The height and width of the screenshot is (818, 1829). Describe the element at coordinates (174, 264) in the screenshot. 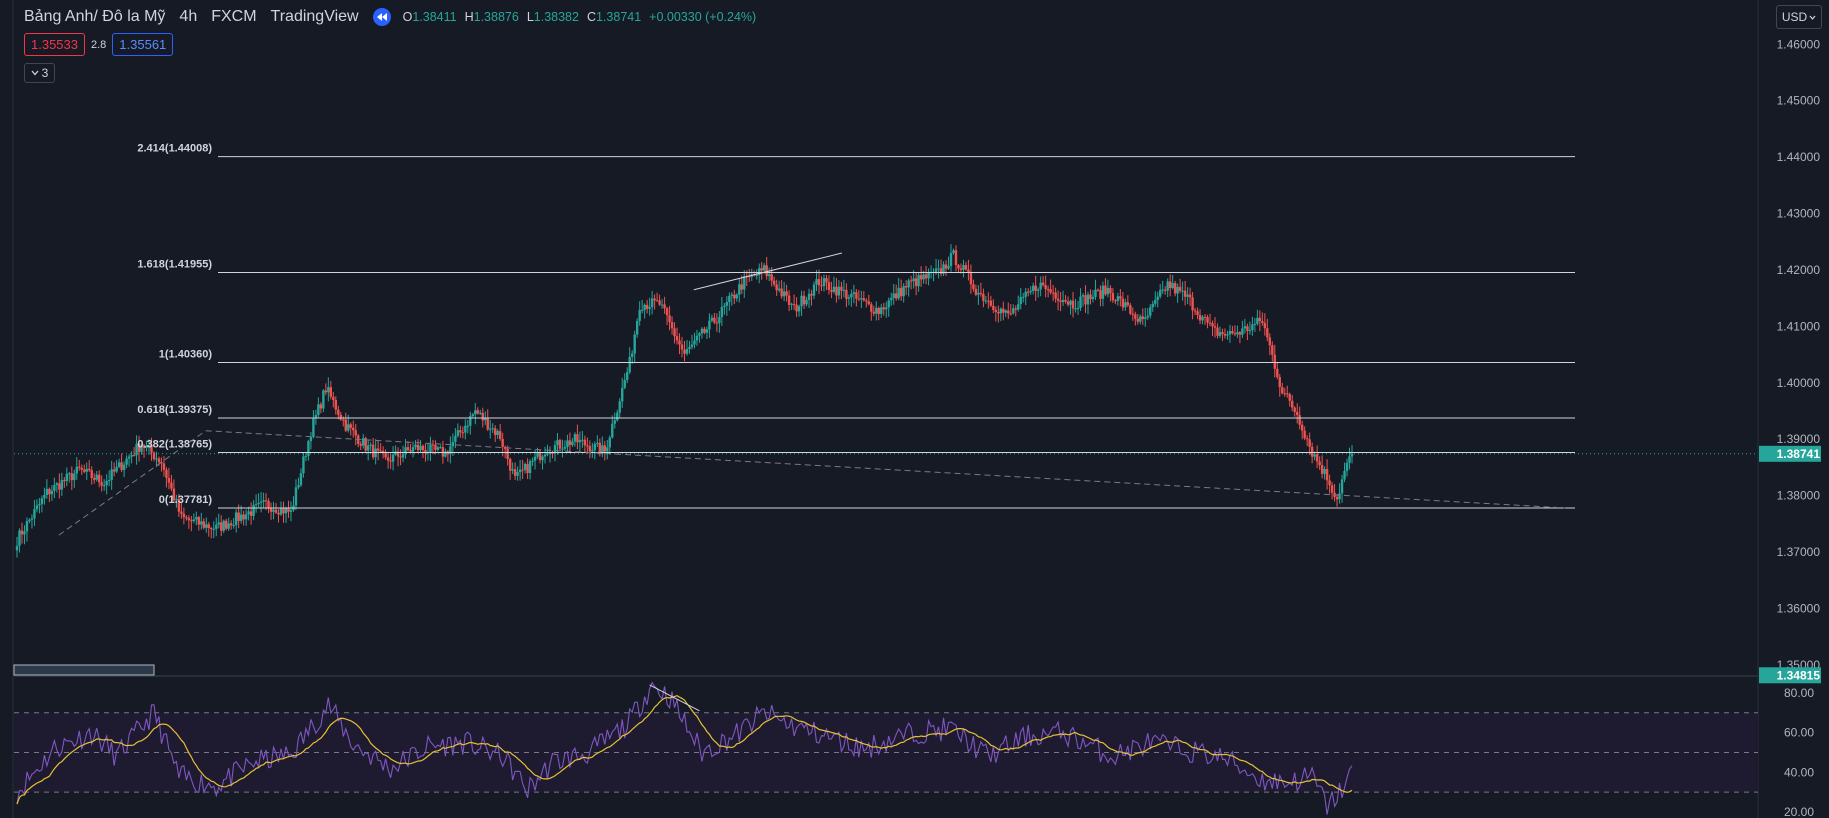

I see `fib-level-label: 1.618(1.41955)` at that location.